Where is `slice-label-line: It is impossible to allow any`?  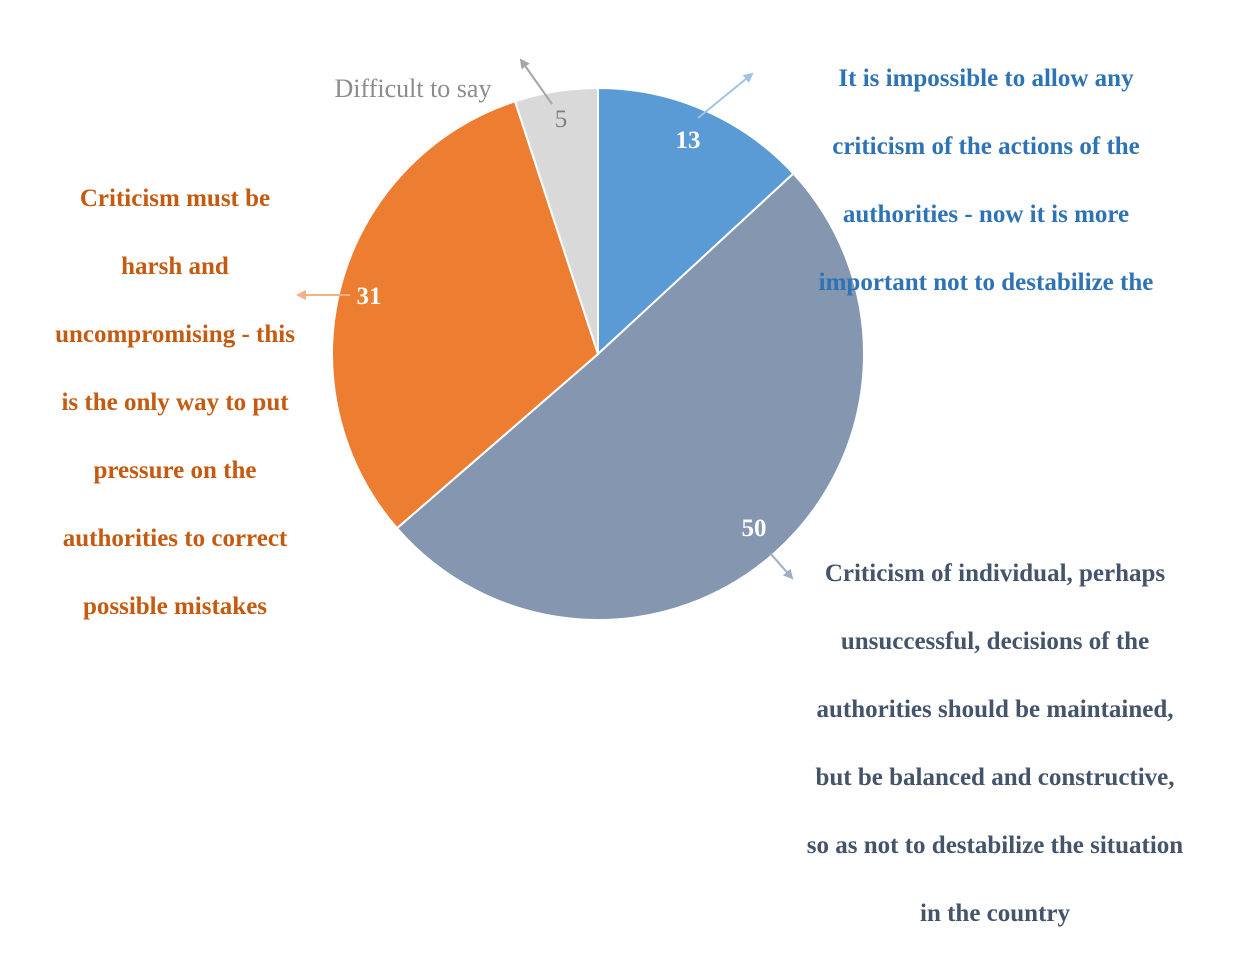
slice-label-line: It is impossible to allow any is located at coordinates (986, 78).